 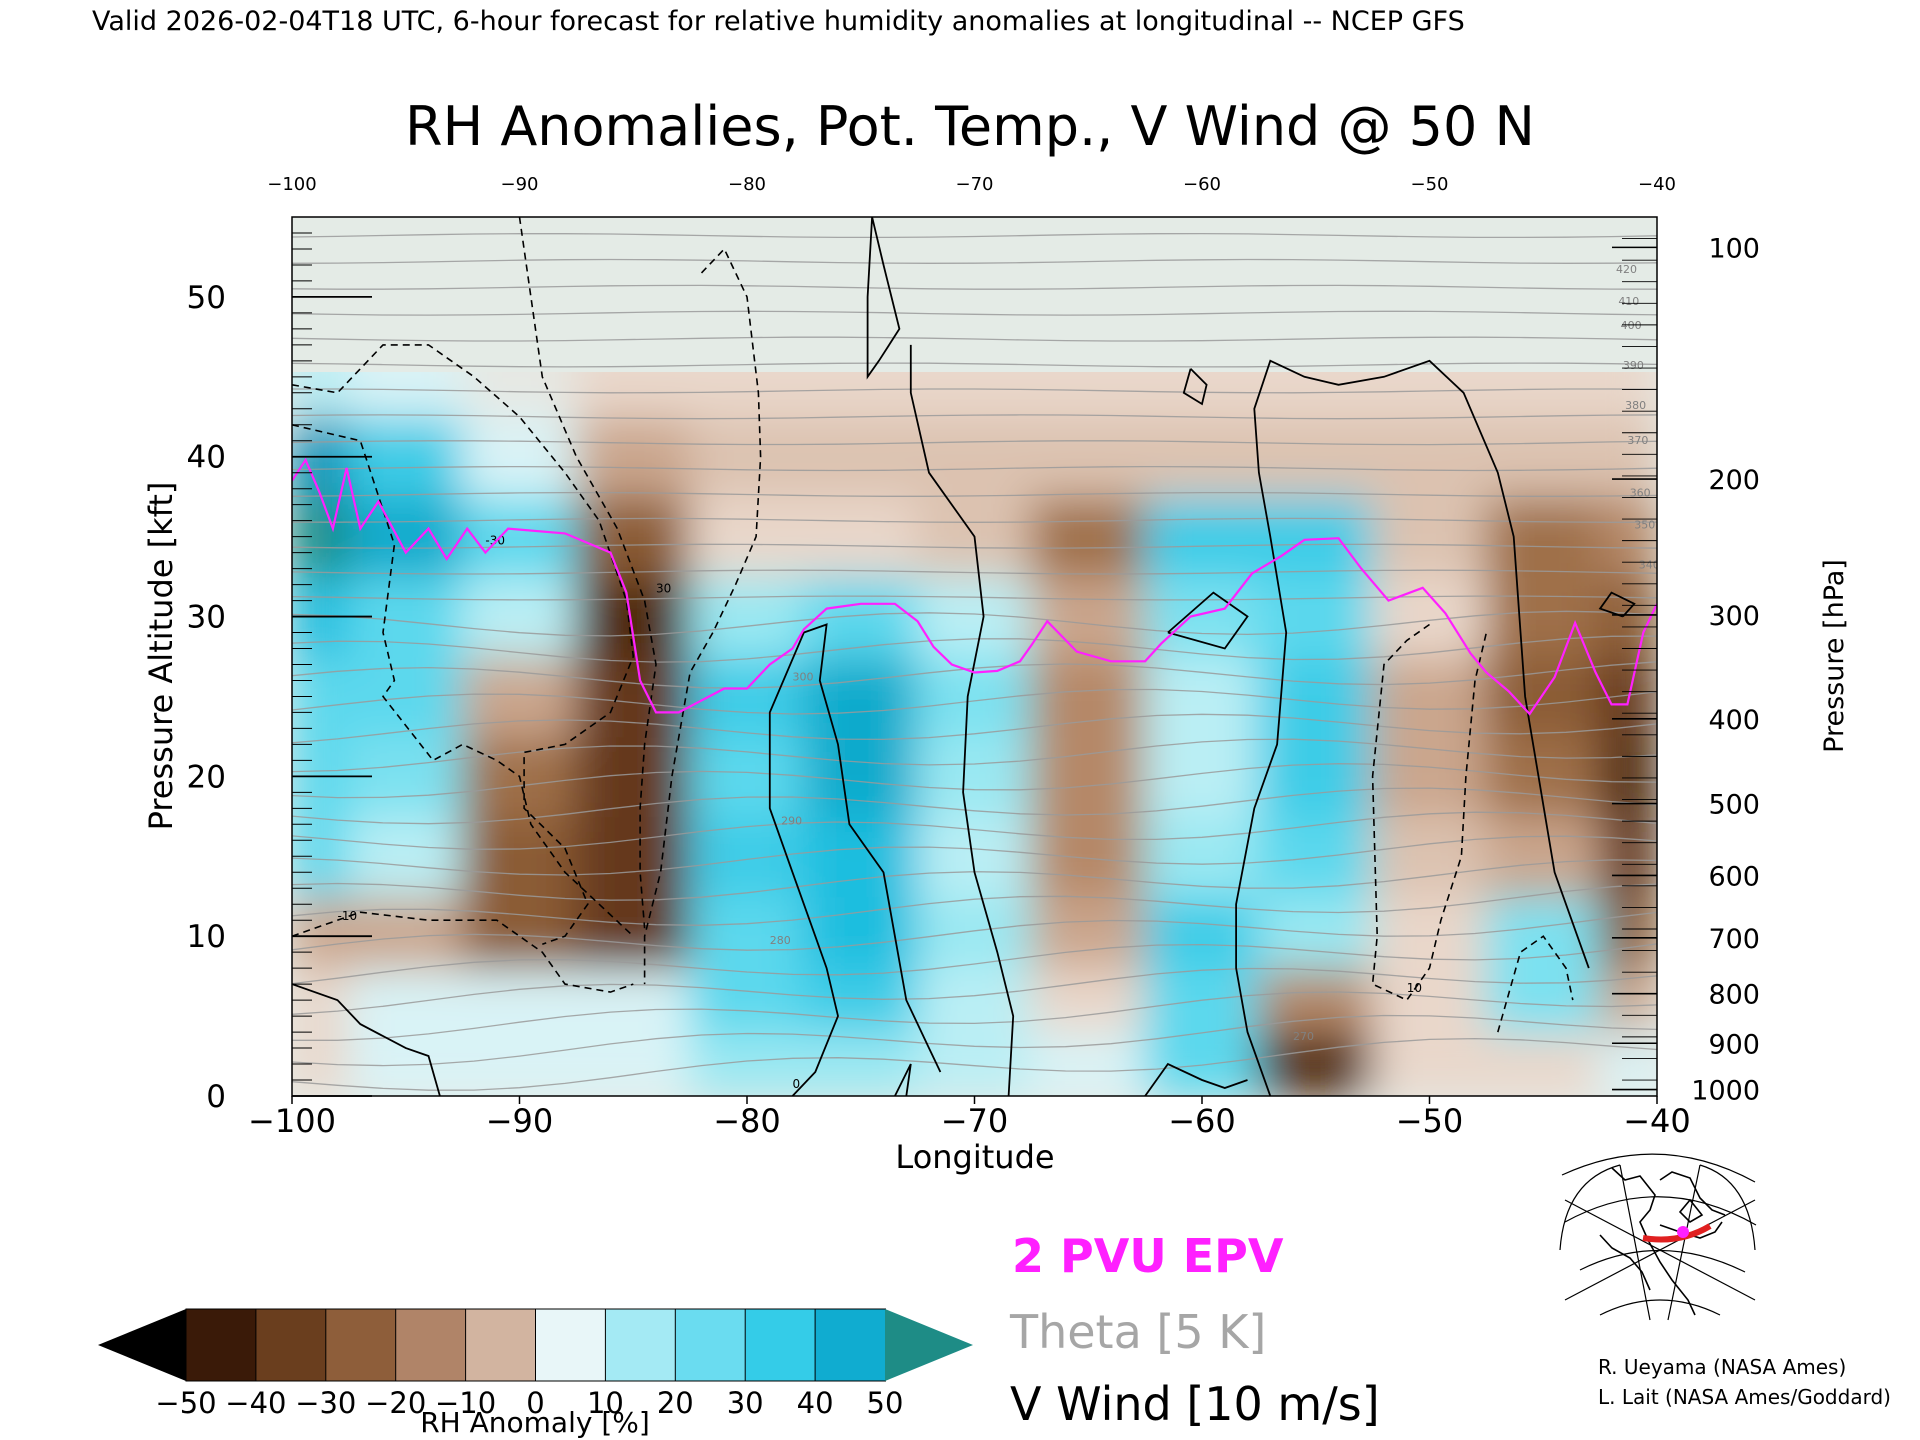 I want to click on pressure-tick-label: 900, so click(x=1734, y=1044).